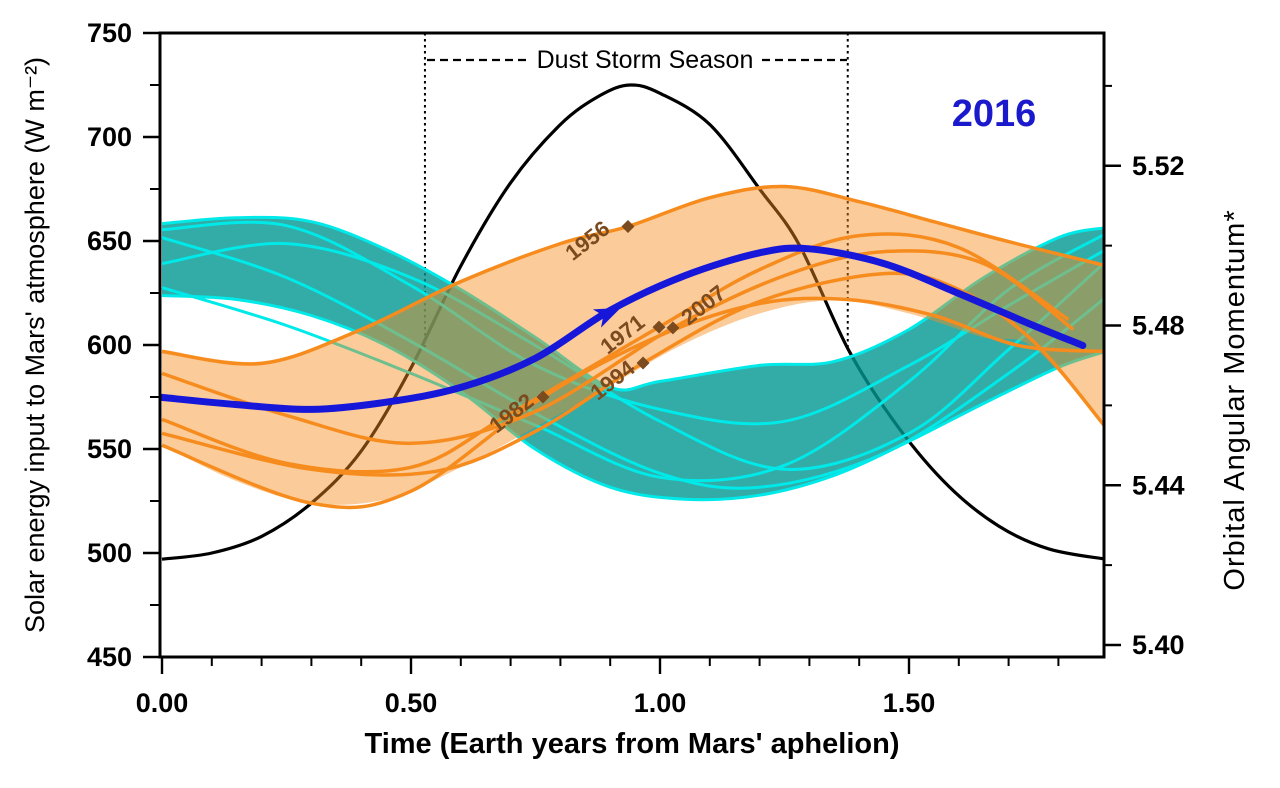 Image resolution: width=1280 pixels, height=788 pixels. Describe the element at coordinates (109, 449) in the screenshot. I see `y-left-tick-label: 550` at that location.